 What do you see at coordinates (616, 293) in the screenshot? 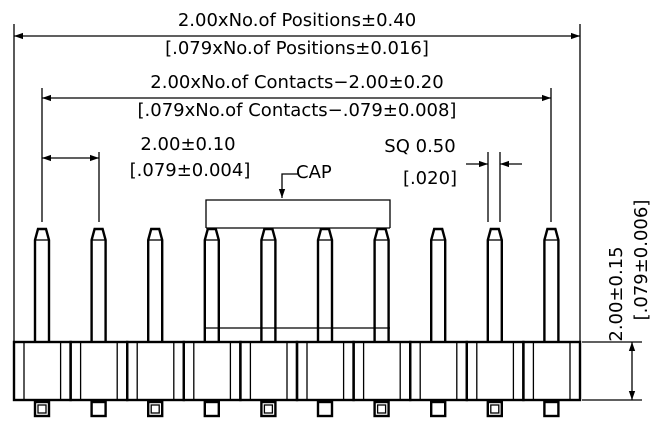
I see `height-metric: 2.00±0.15` at bounding box center [616, 293].